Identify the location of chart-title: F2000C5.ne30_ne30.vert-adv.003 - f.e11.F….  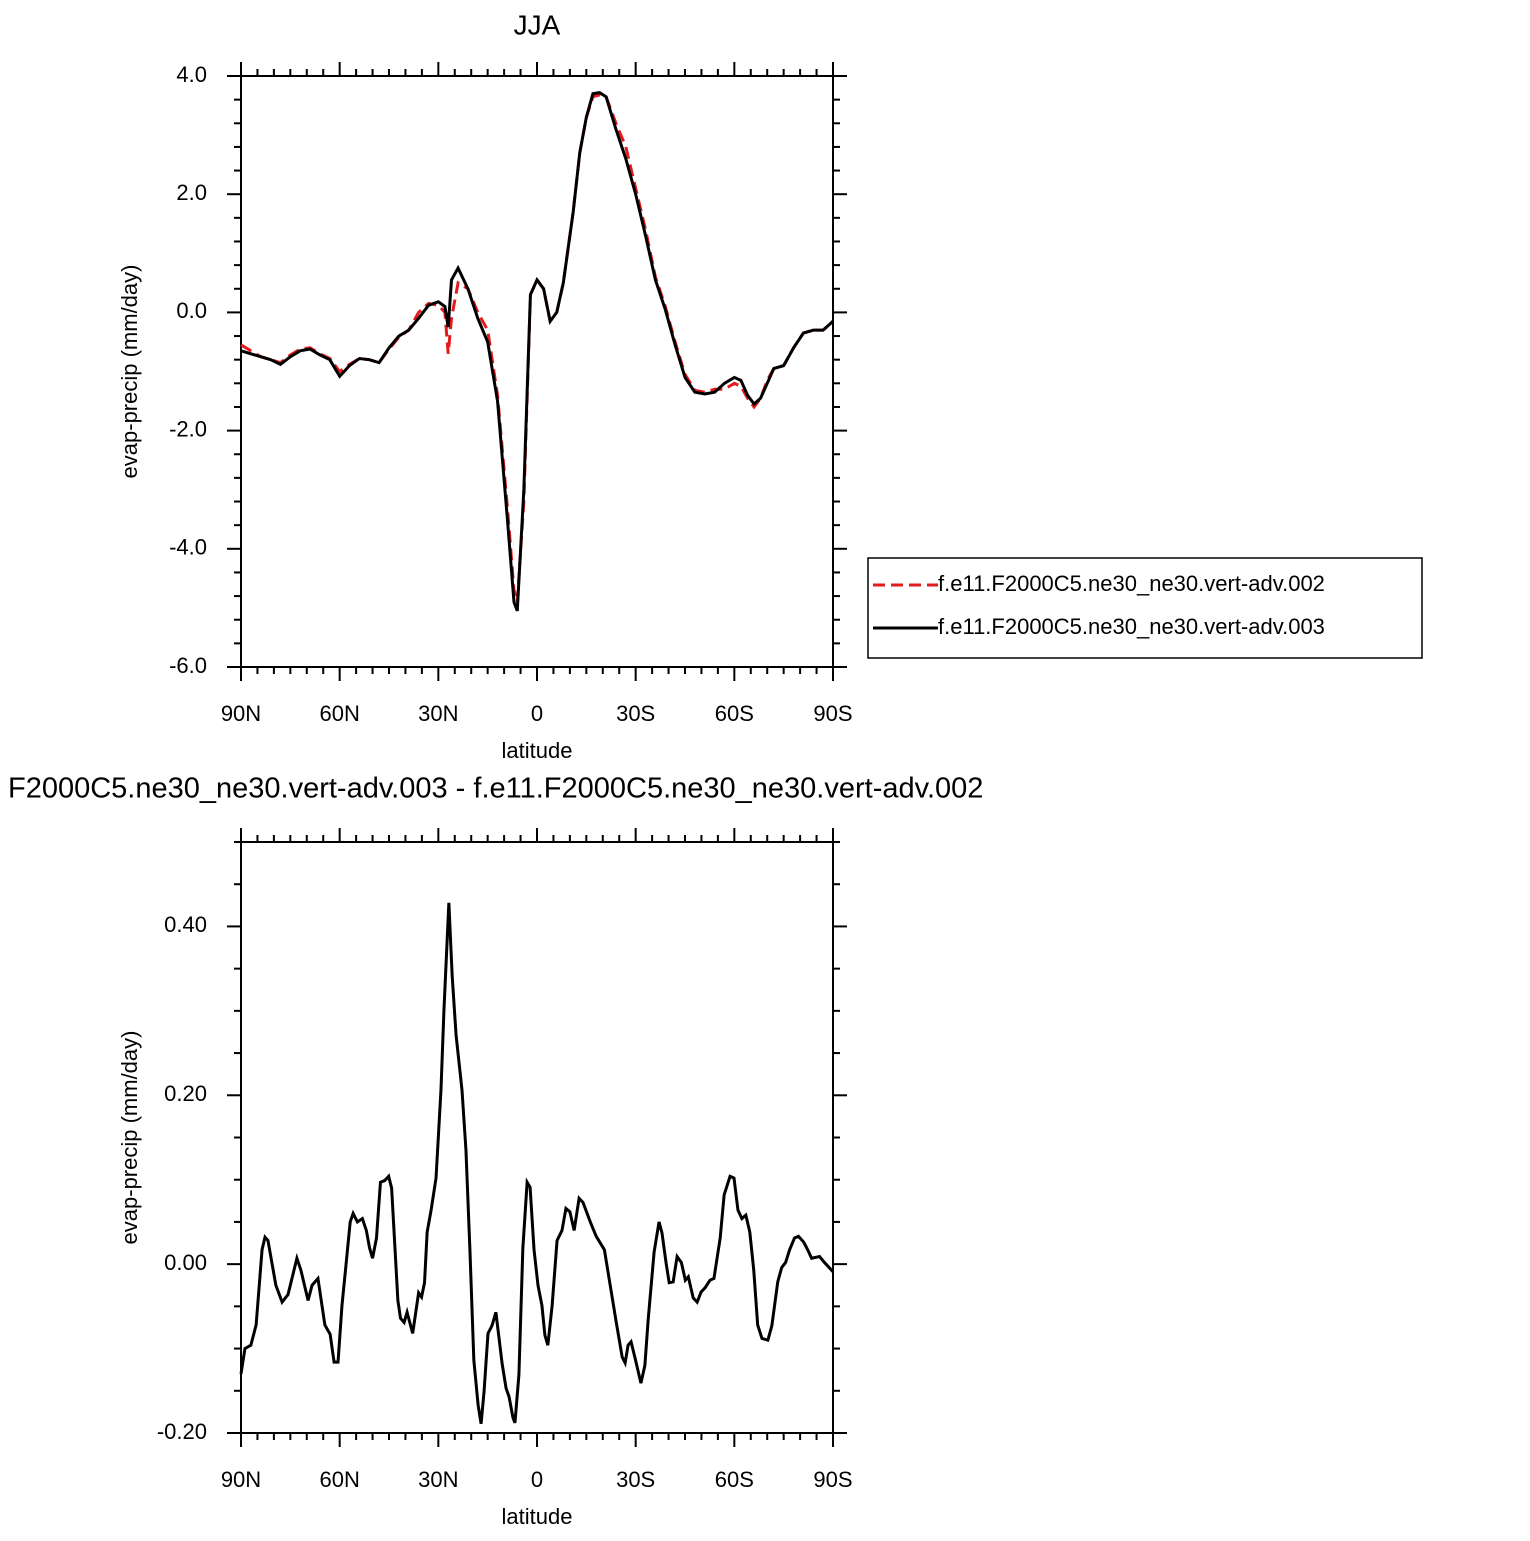
(495, 789).